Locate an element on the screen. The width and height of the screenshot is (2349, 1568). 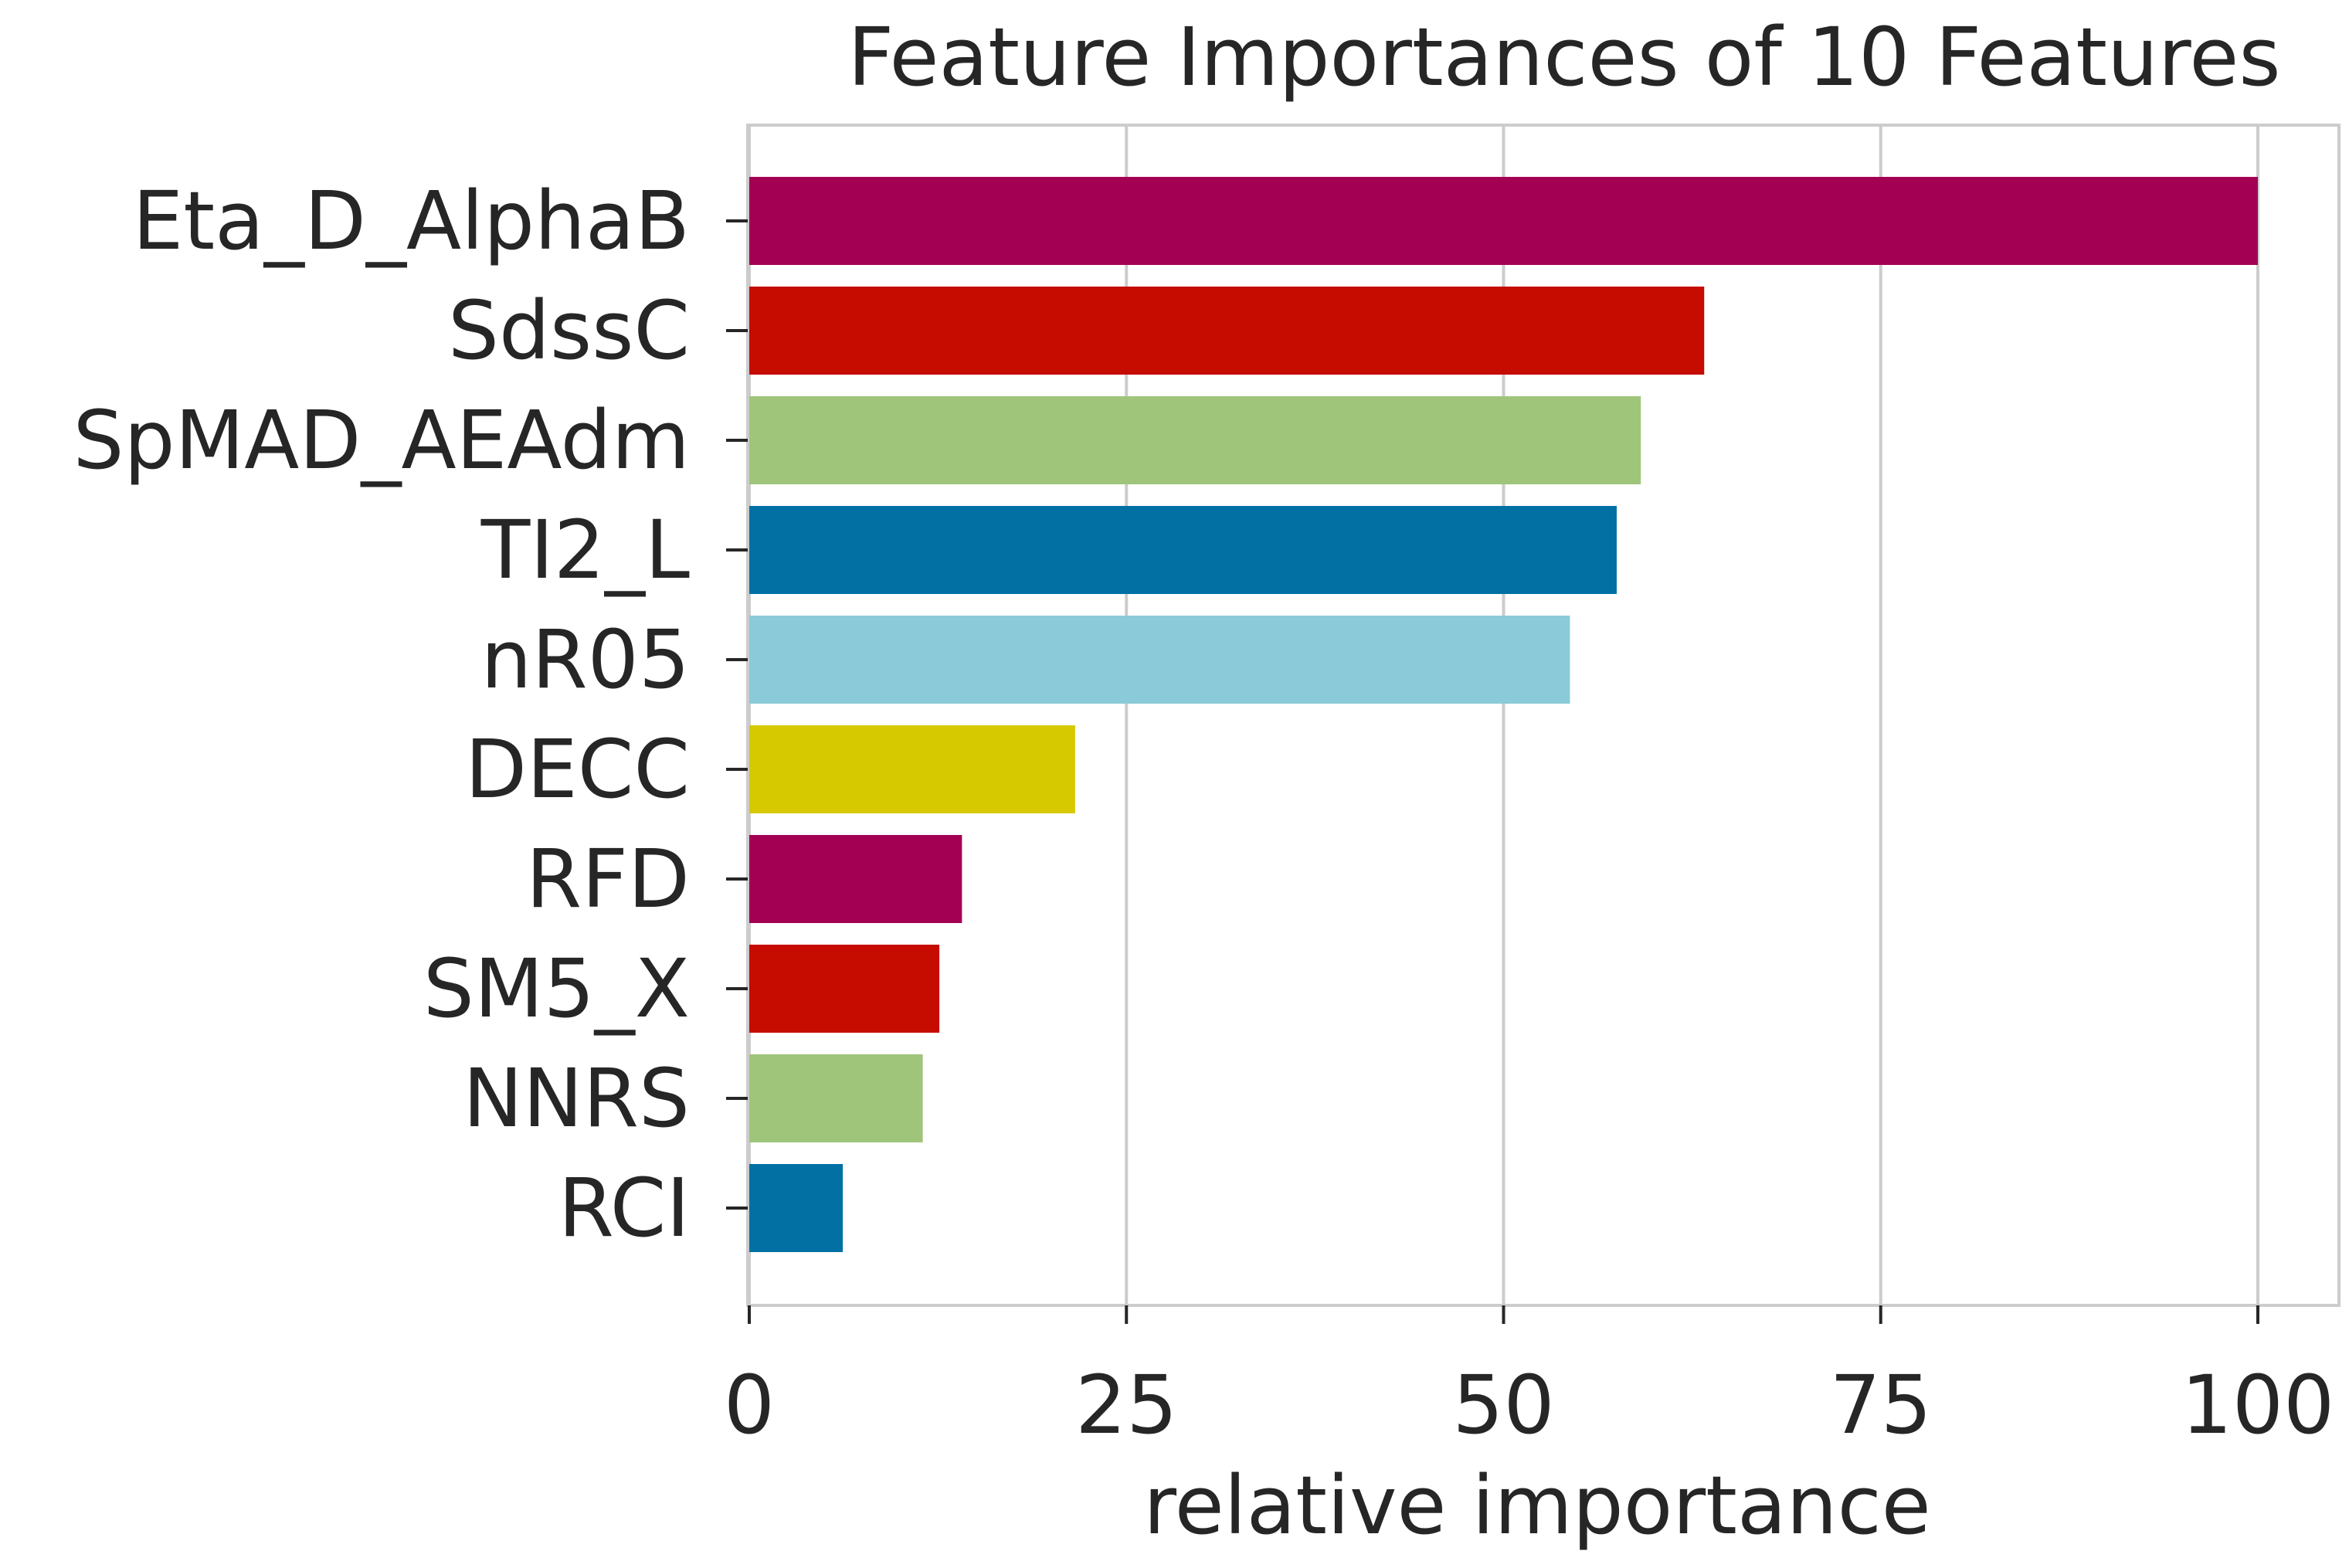
y-tick-label-rfd: RFD is located at coordinates (608, 879).